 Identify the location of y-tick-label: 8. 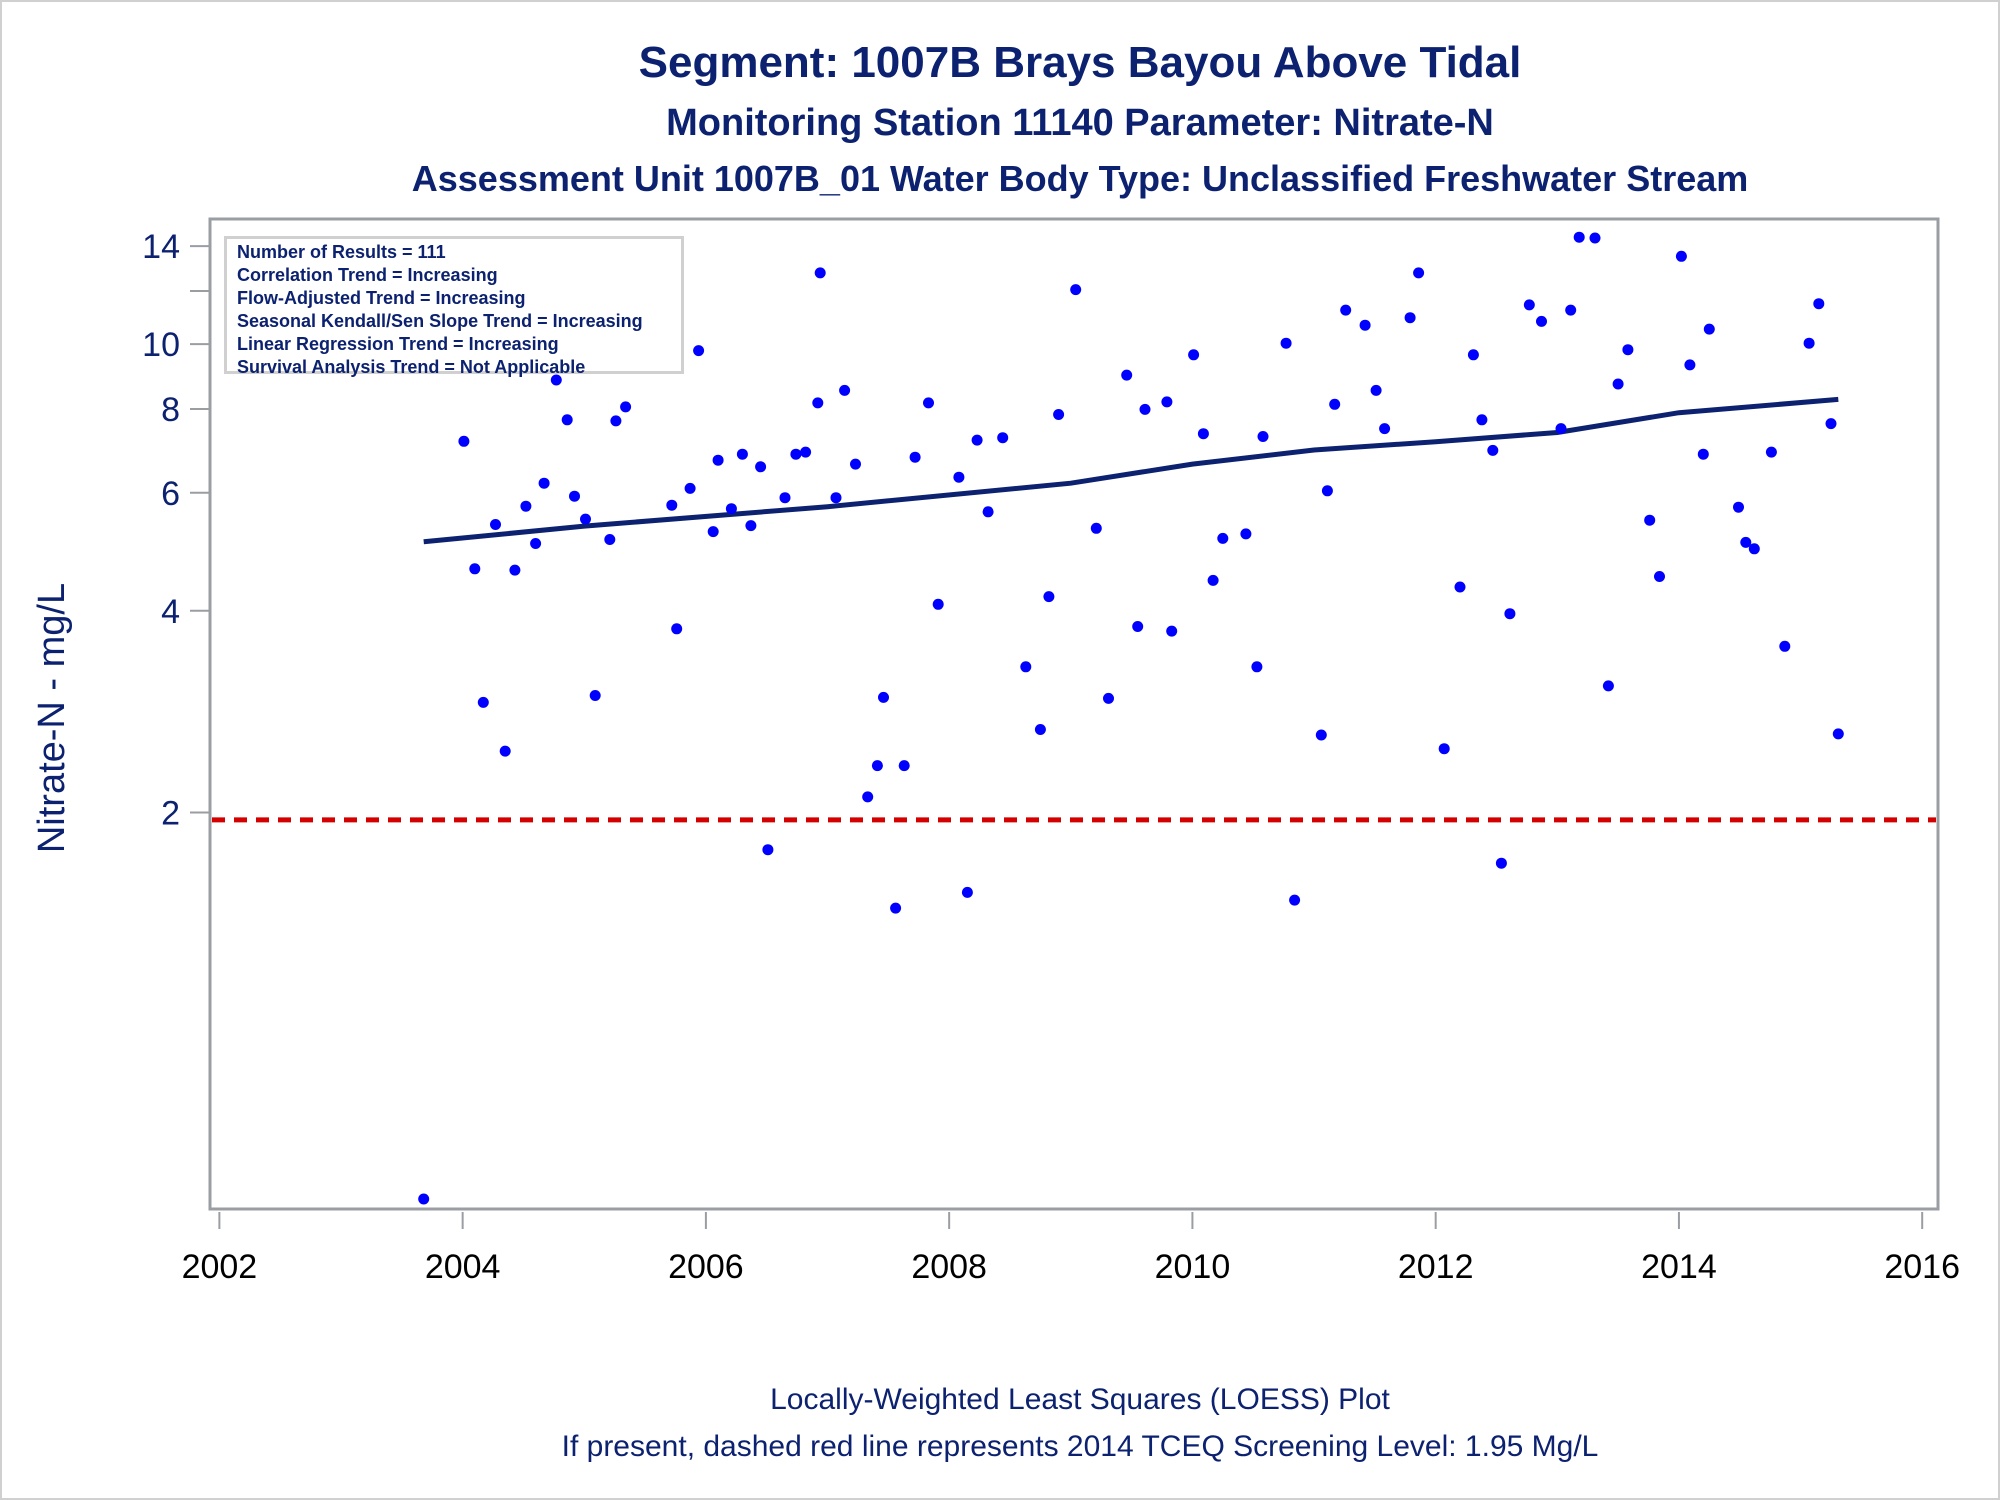
(170, 410).